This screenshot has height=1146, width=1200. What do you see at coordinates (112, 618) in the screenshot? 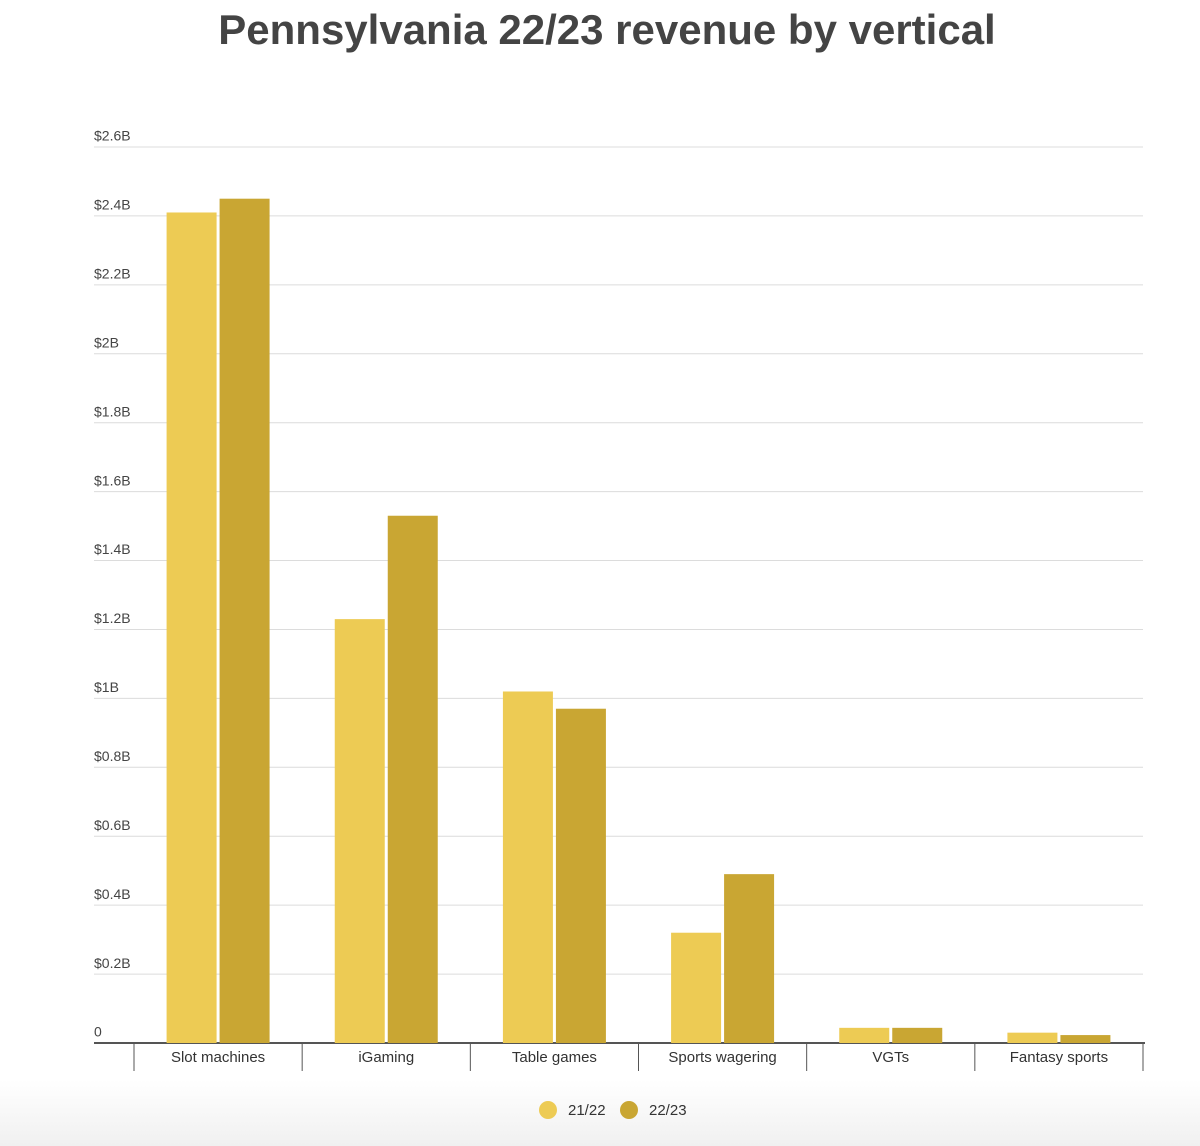
I see `y-tick-label: $1.2B` at bounding box center [112, 618].